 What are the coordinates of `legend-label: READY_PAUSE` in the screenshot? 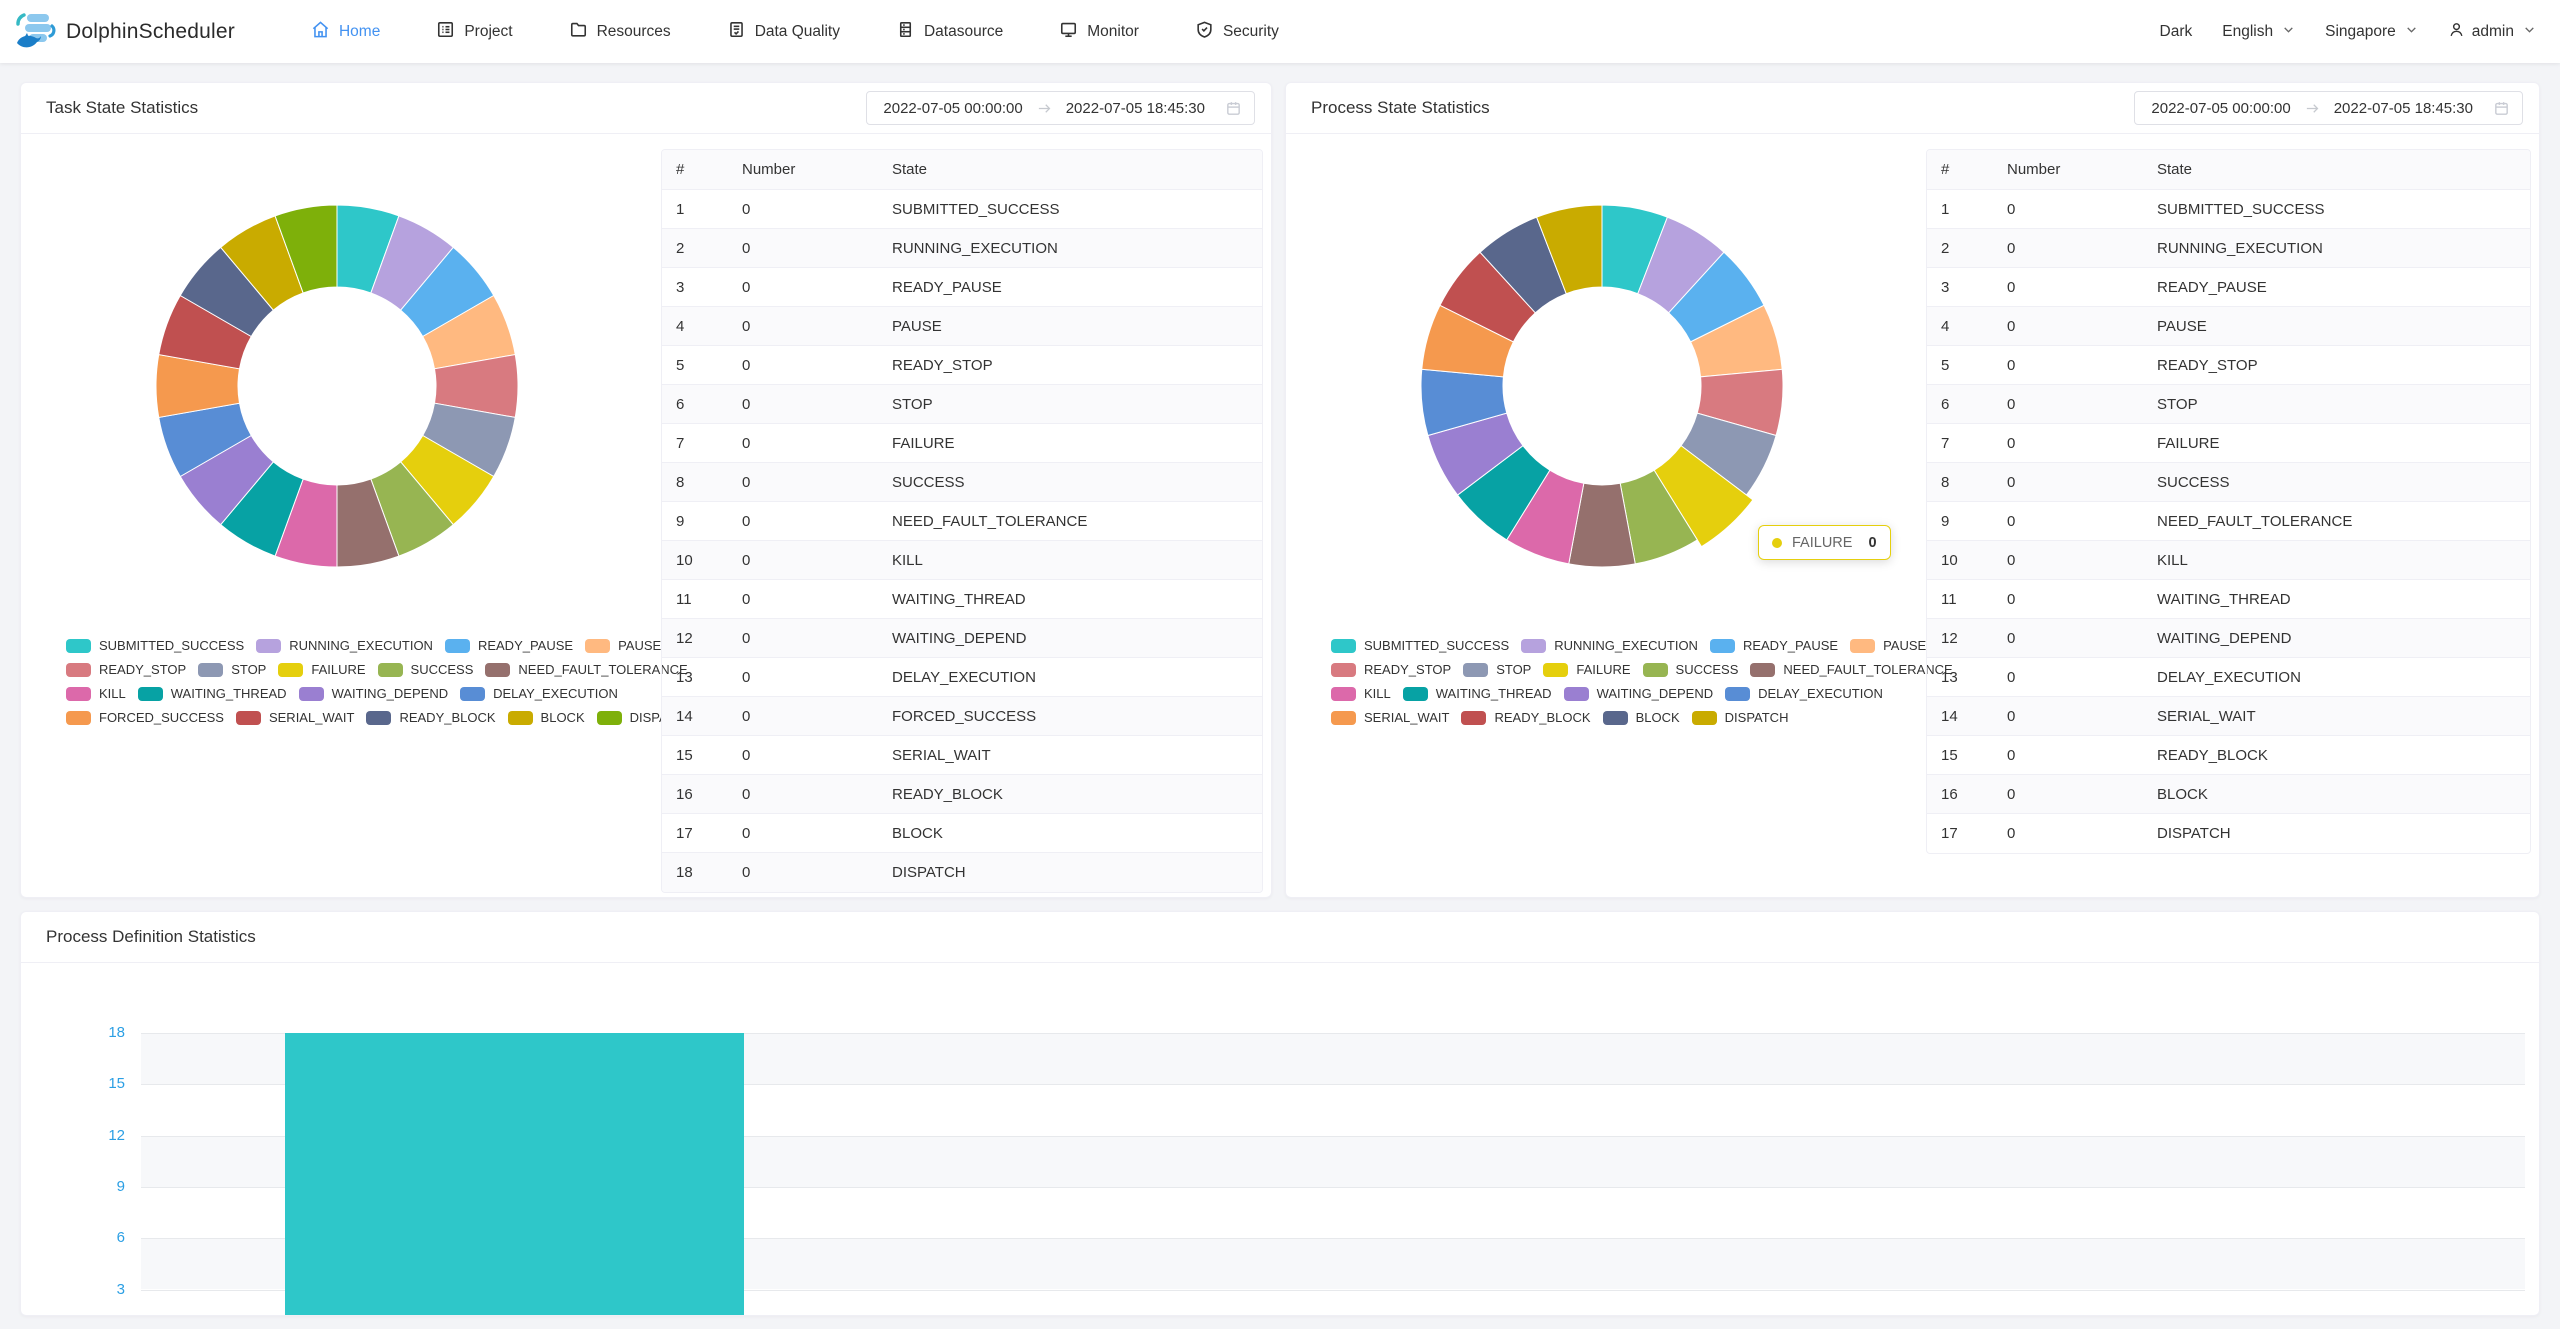 It's located at (525, 645).